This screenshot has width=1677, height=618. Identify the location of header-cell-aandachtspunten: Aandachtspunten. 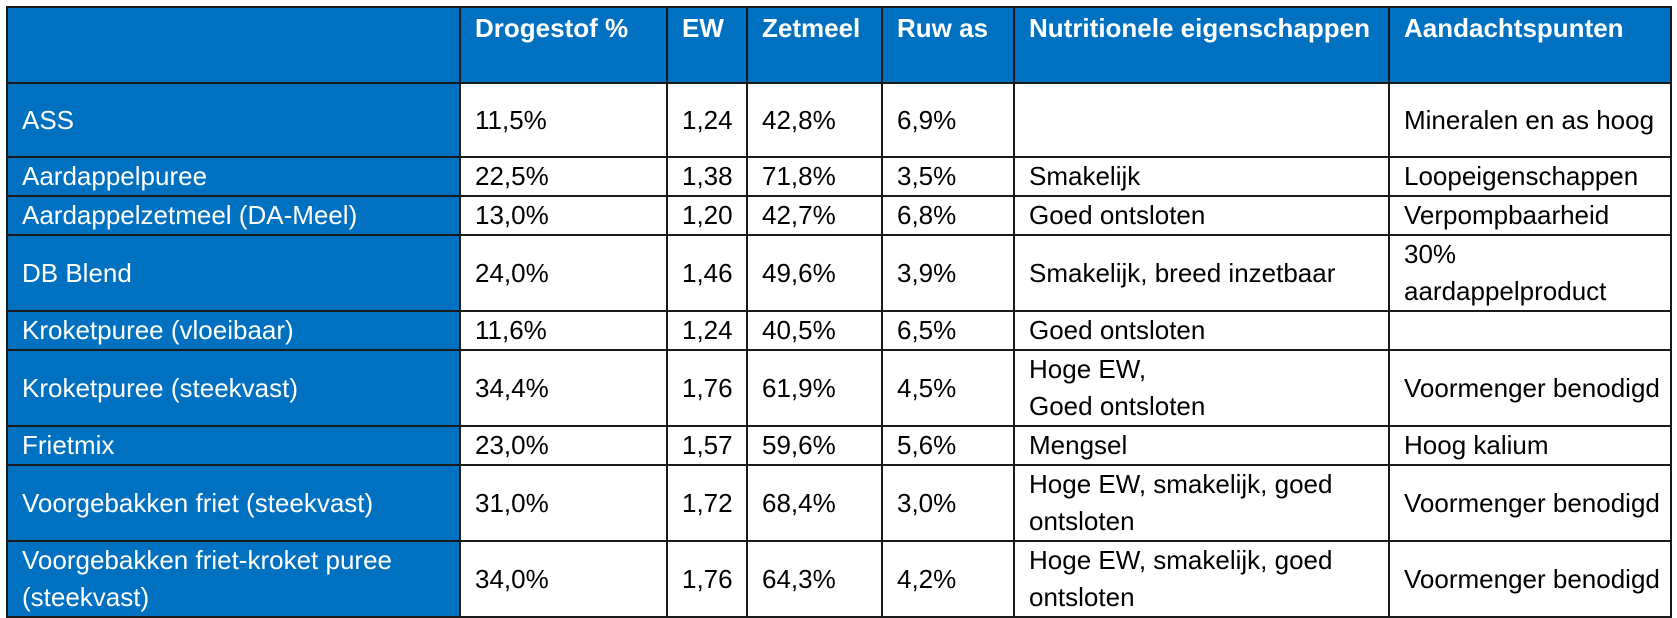
(1530, 45).